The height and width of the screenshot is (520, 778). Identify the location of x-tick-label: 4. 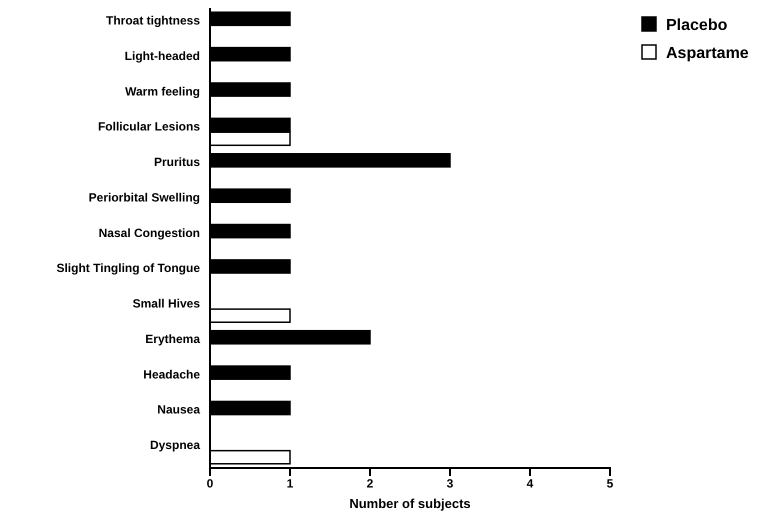
(530, 483).